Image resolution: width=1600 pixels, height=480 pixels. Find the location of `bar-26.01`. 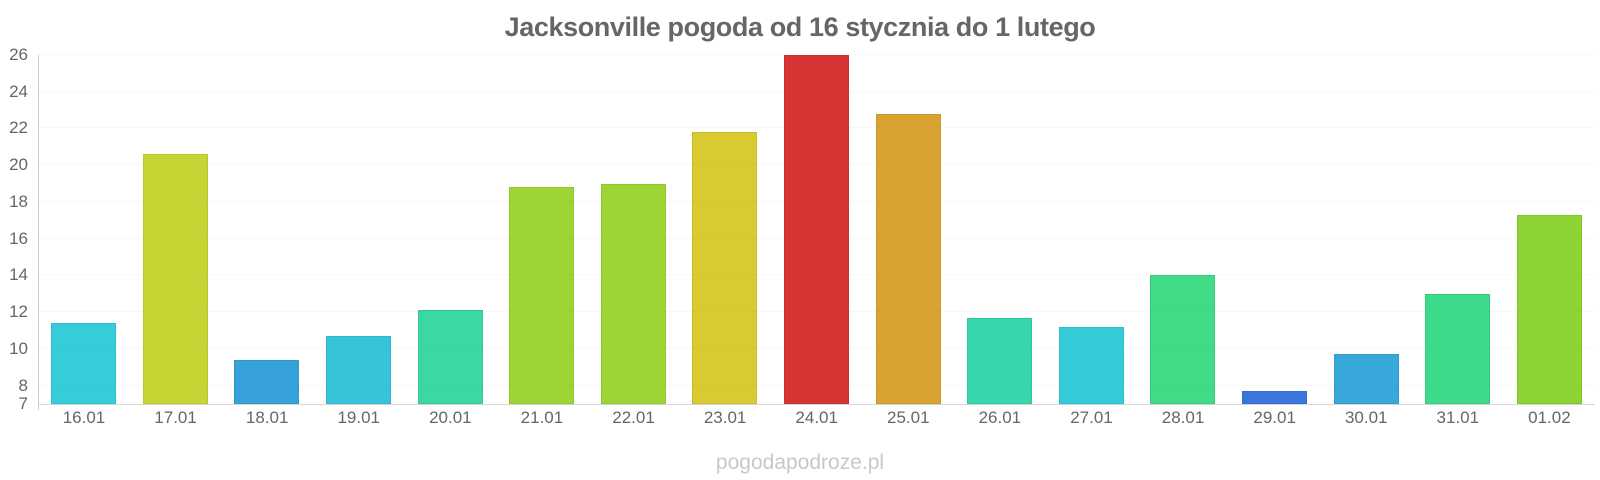

bar-26.01 is located at coordinates (1000, 360).